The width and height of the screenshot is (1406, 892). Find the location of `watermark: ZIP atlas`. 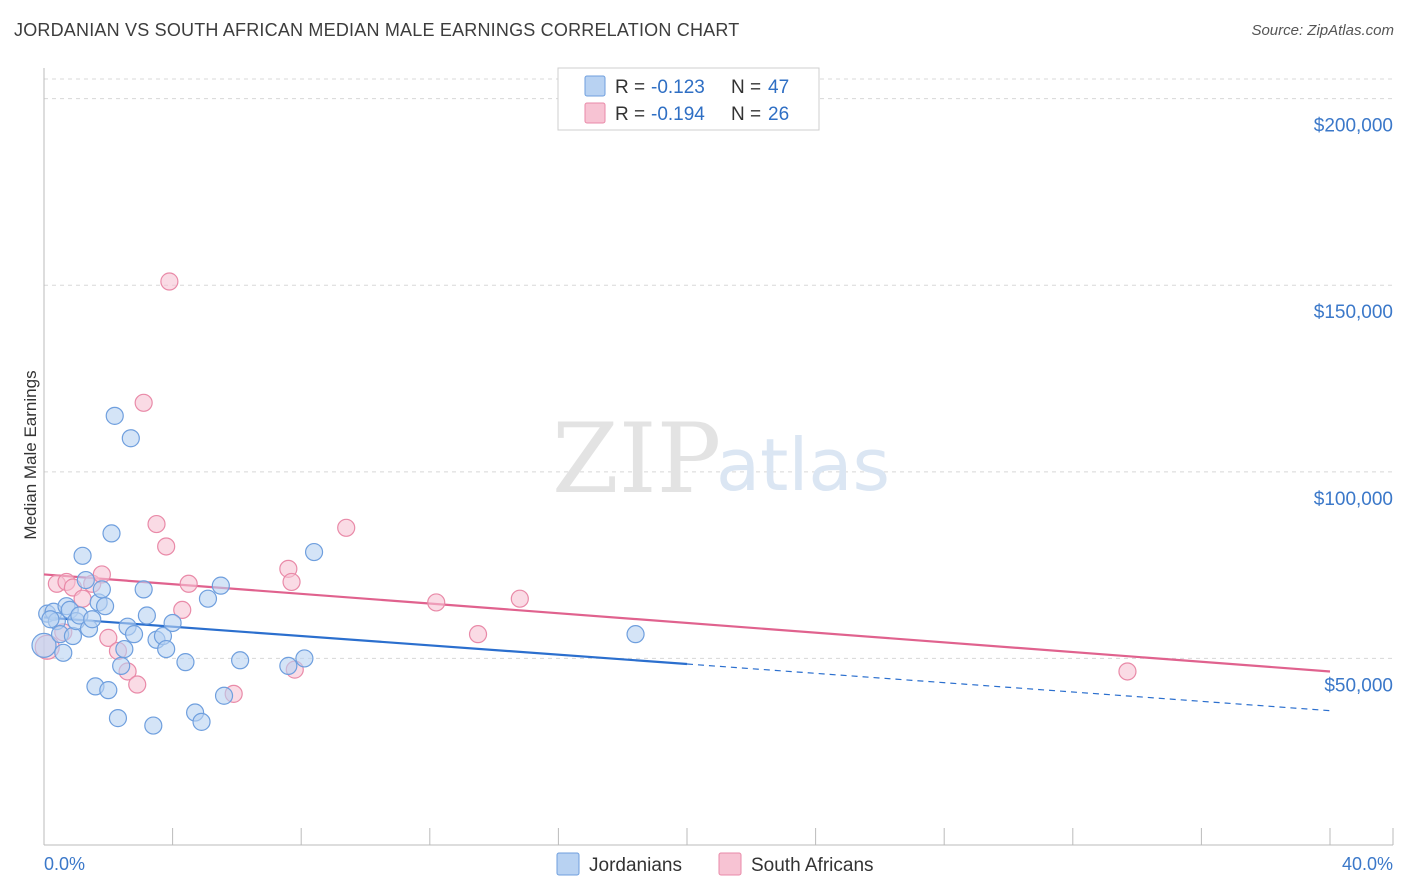

watermark: ZIP atlas is located at coordinates (721, 459).